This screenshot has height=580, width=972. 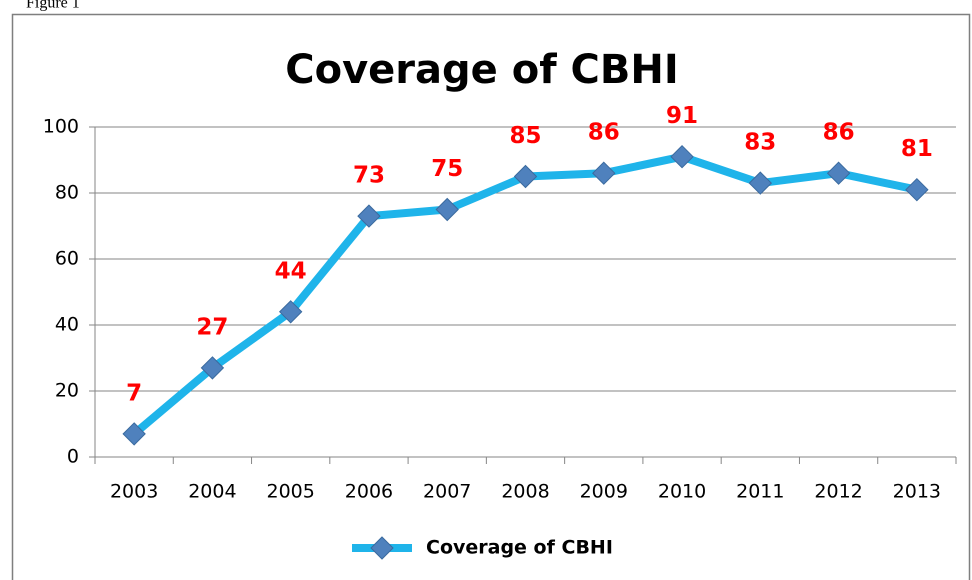 I want to click on x-tick-label: 2012, so click(x=838, y=492).